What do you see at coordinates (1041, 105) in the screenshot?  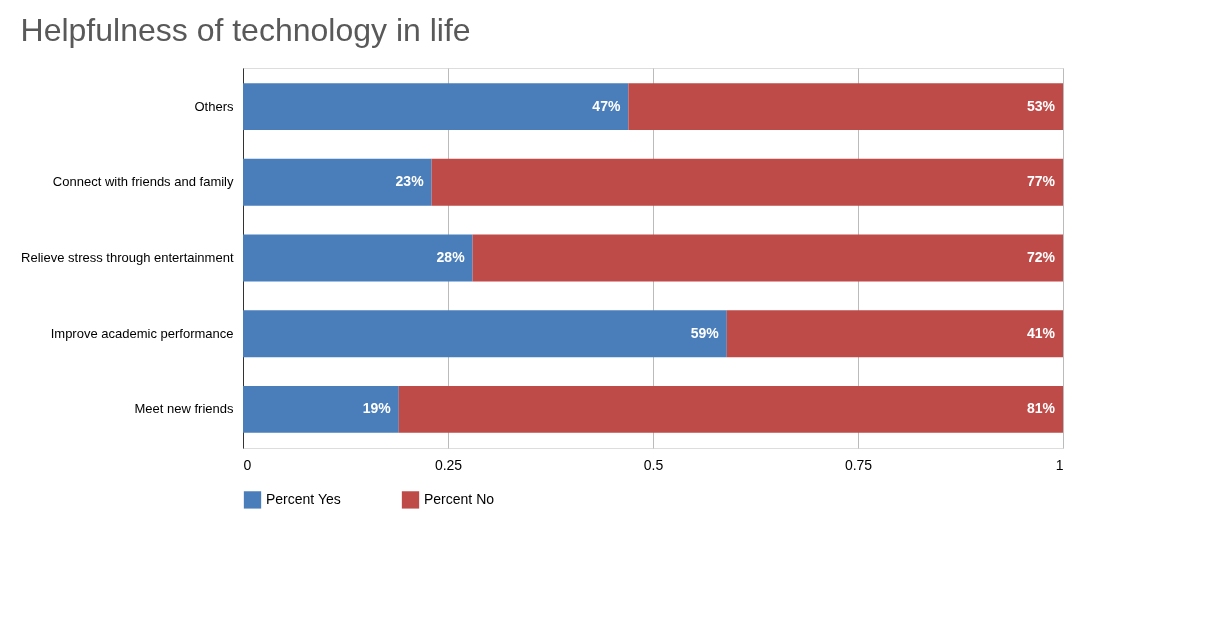 I see `data-label: 53%` at bounding box center [1041, 105].